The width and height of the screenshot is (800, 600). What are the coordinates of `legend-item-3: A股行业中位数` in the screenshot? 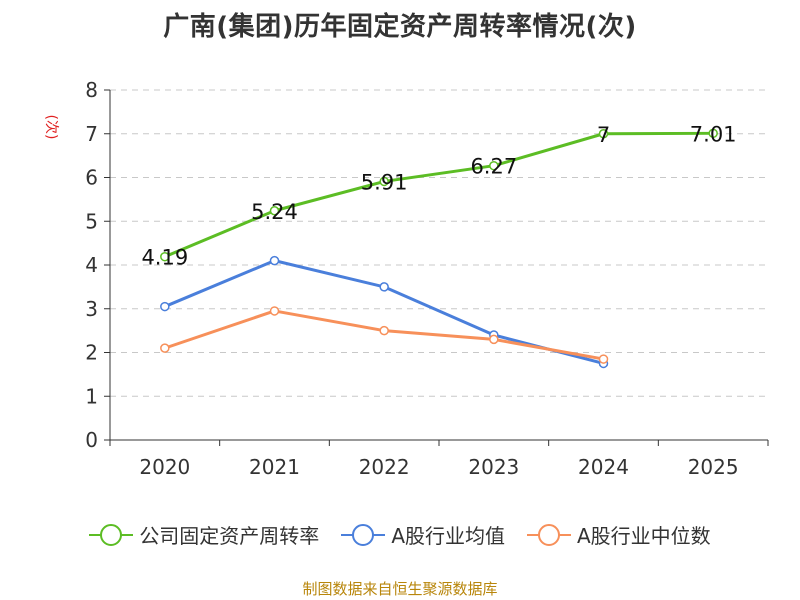 It's located at (619, 534).